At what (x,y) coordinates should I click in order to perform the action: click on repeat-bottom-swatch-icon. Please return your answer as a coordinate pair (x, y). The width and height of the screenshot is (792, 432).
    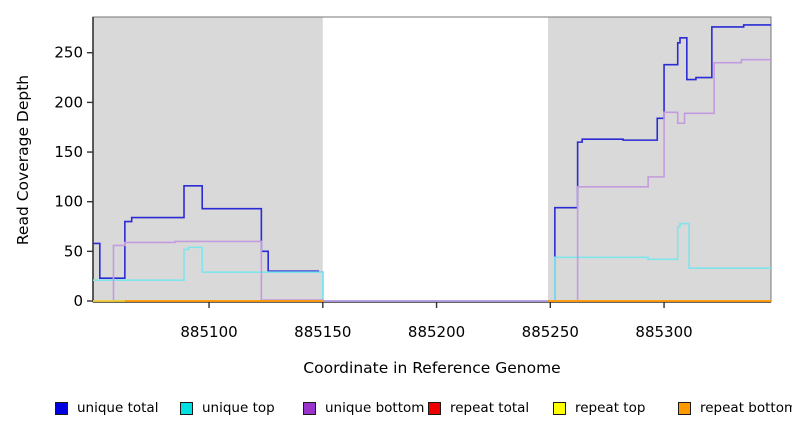
    Looking at the image, I should click on (684, 408).